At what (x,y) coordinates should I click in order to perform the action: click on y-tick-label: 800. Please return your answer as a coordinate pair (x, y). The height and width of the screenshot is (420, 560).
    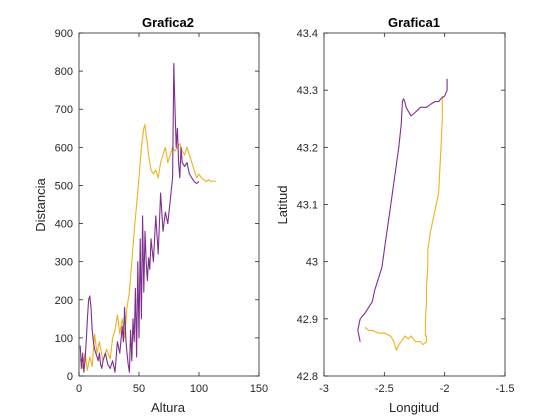
    Looking at the image, I should click on (64, 72).